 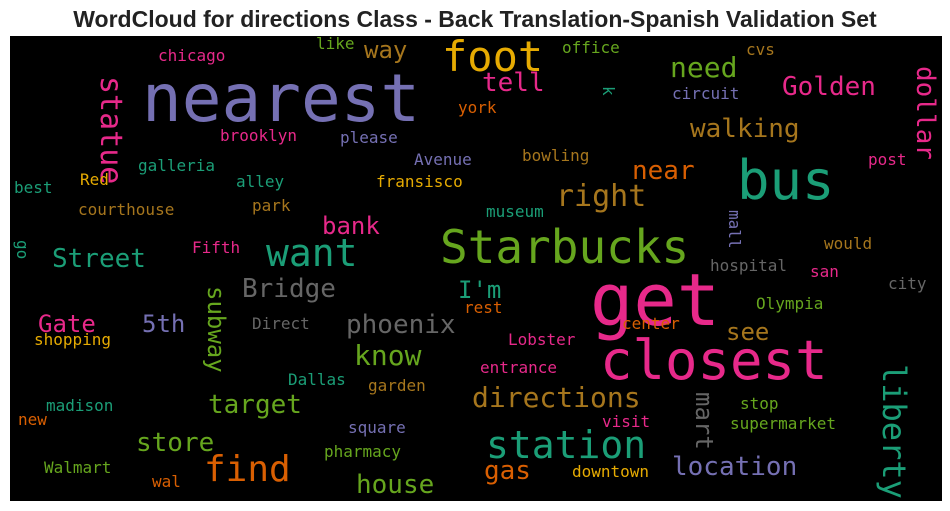 What do you see at coordinates (73, 339) in the screenshot?
I see `cloud-word: shopping` at bounding box center [73, 339].